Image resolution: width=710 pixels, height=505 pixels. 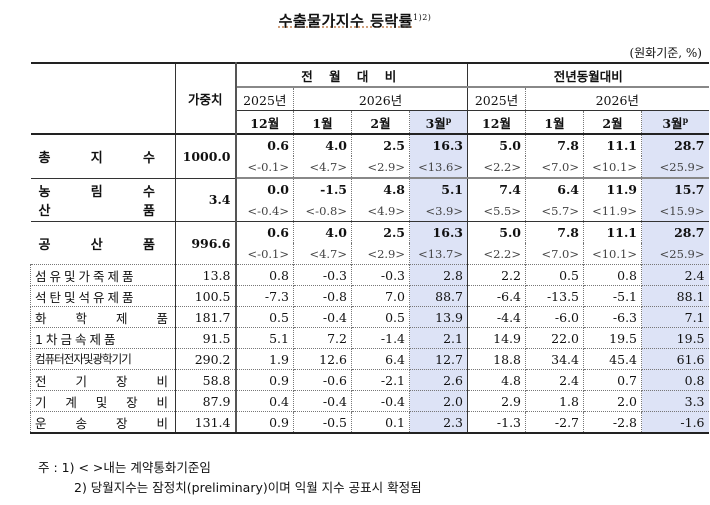 I want to click on month-1-mom: 1월, so click(x=322, y=122).